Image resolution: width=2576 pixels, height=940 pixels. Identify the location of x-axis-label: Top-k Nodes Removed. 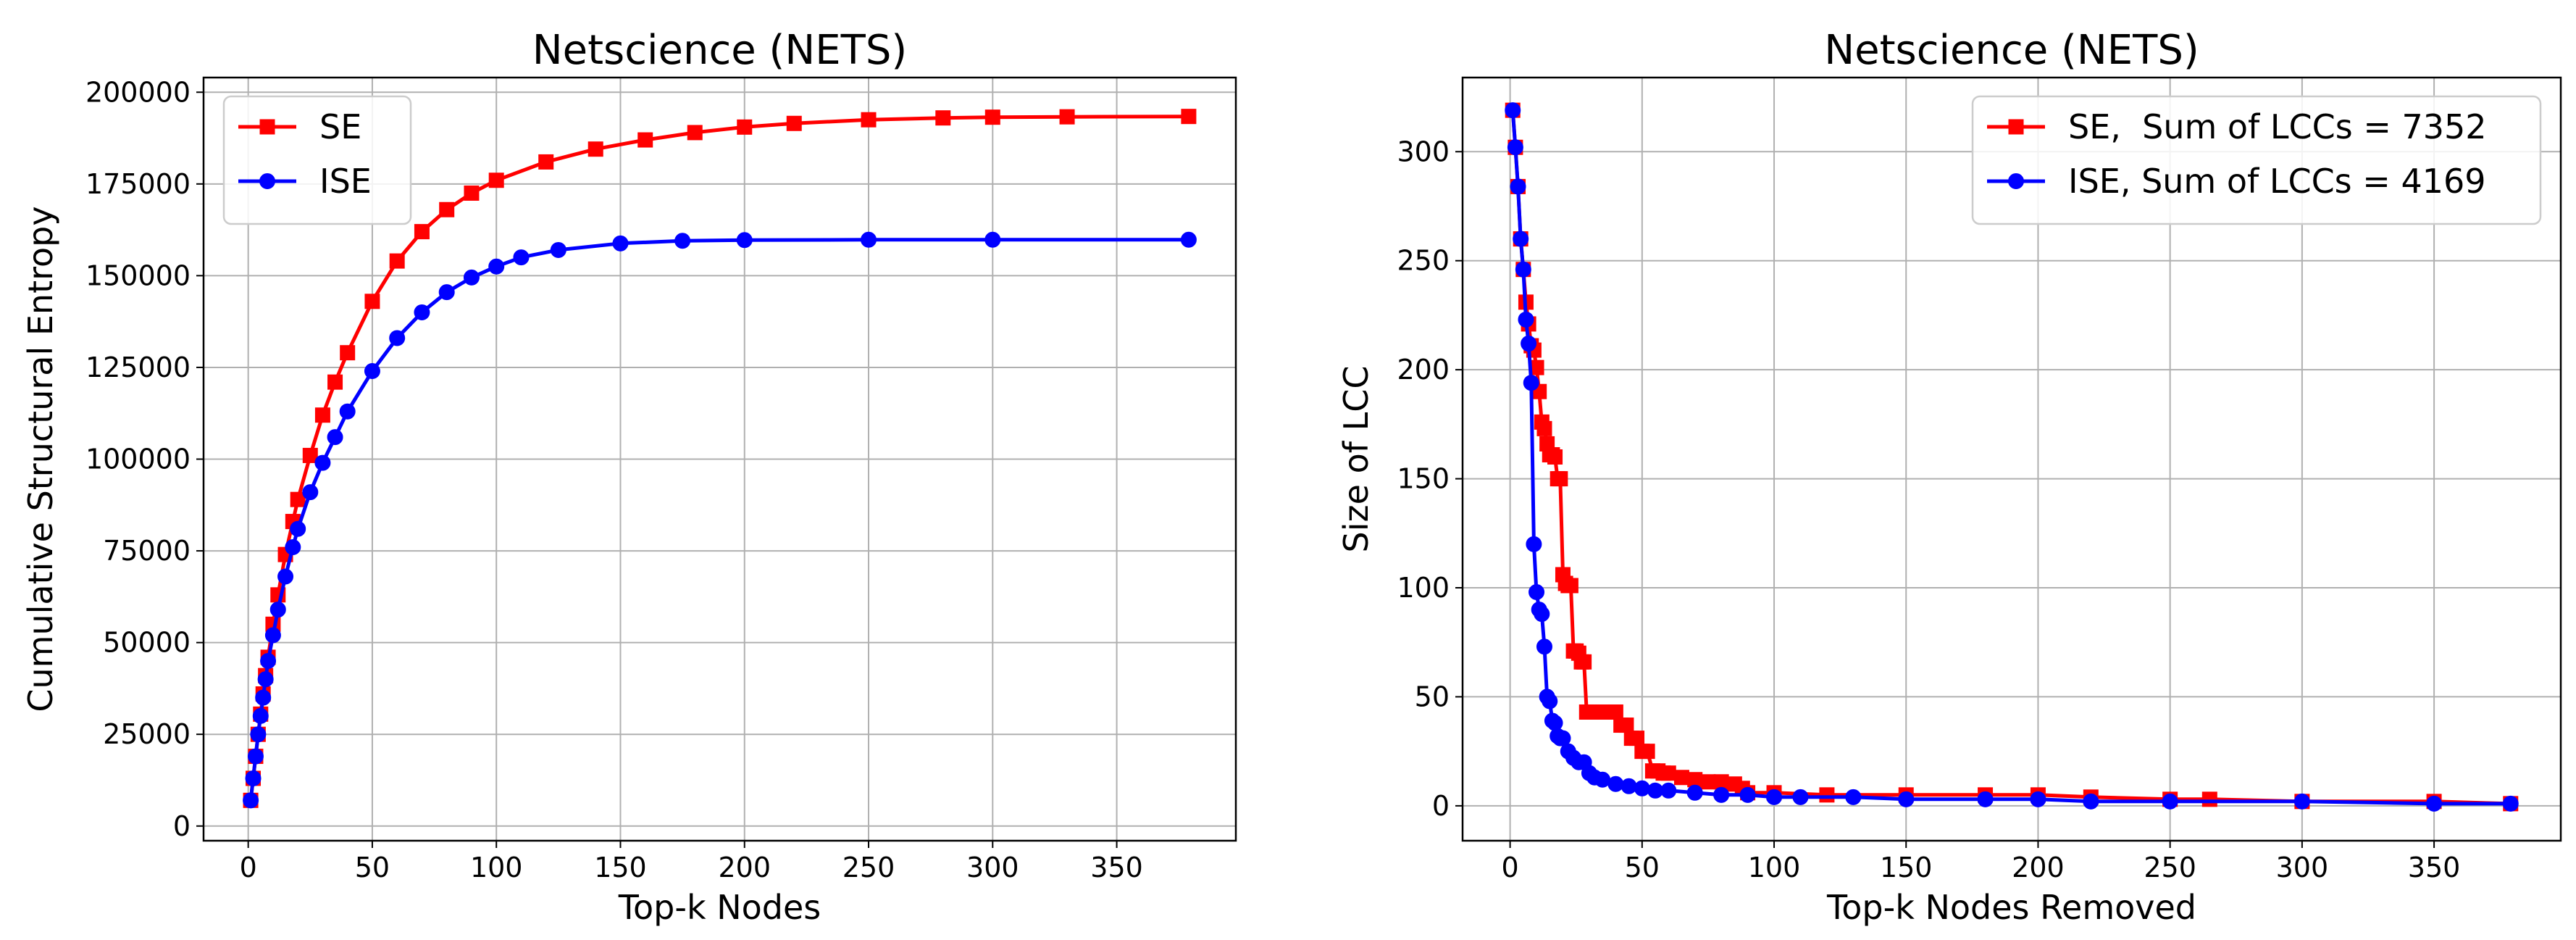
(2011, 908).